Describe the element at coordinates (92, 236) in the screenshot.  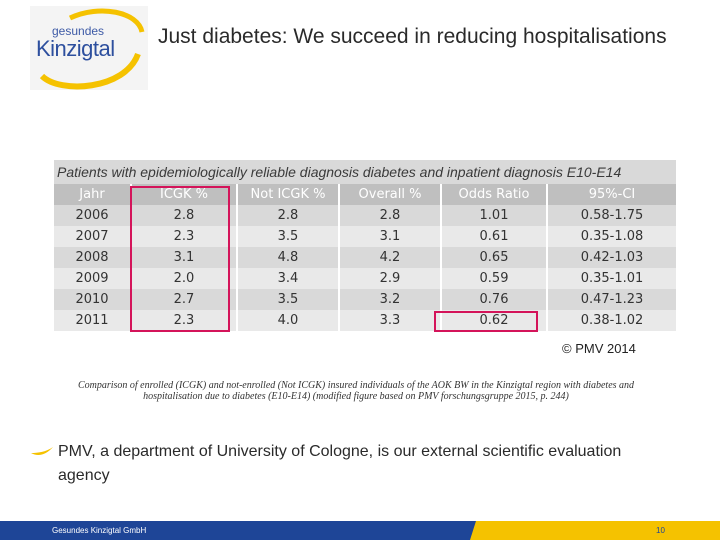
I see `cell: 2007` at that location.